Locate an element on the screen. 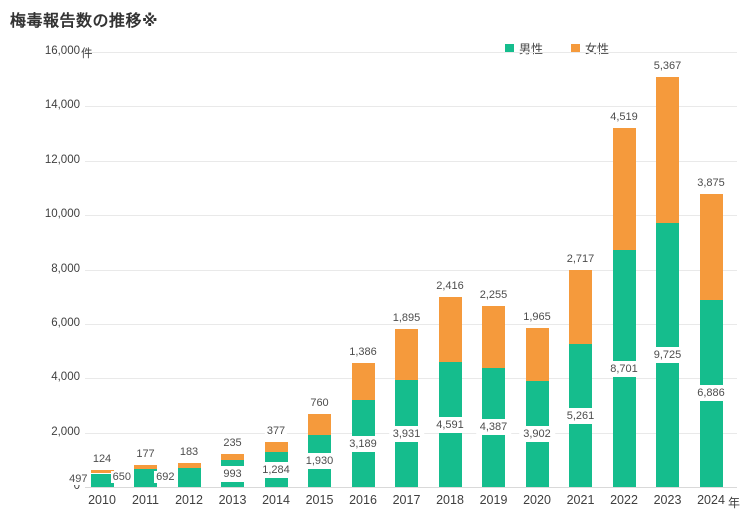 Image resolution: width=750 pixels, height=522 pixels. male-value-label-2015: 1,930 is located at coordinates (319, 460).